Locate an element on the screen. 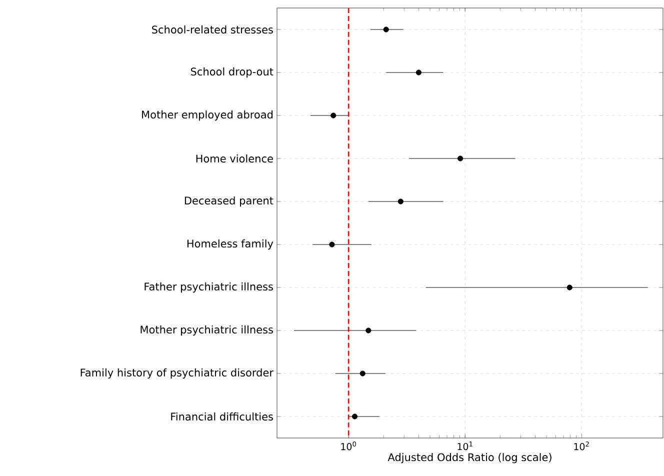  y-tick-label: Family history of psychiatric disorder is located at coordinates (177, 373).